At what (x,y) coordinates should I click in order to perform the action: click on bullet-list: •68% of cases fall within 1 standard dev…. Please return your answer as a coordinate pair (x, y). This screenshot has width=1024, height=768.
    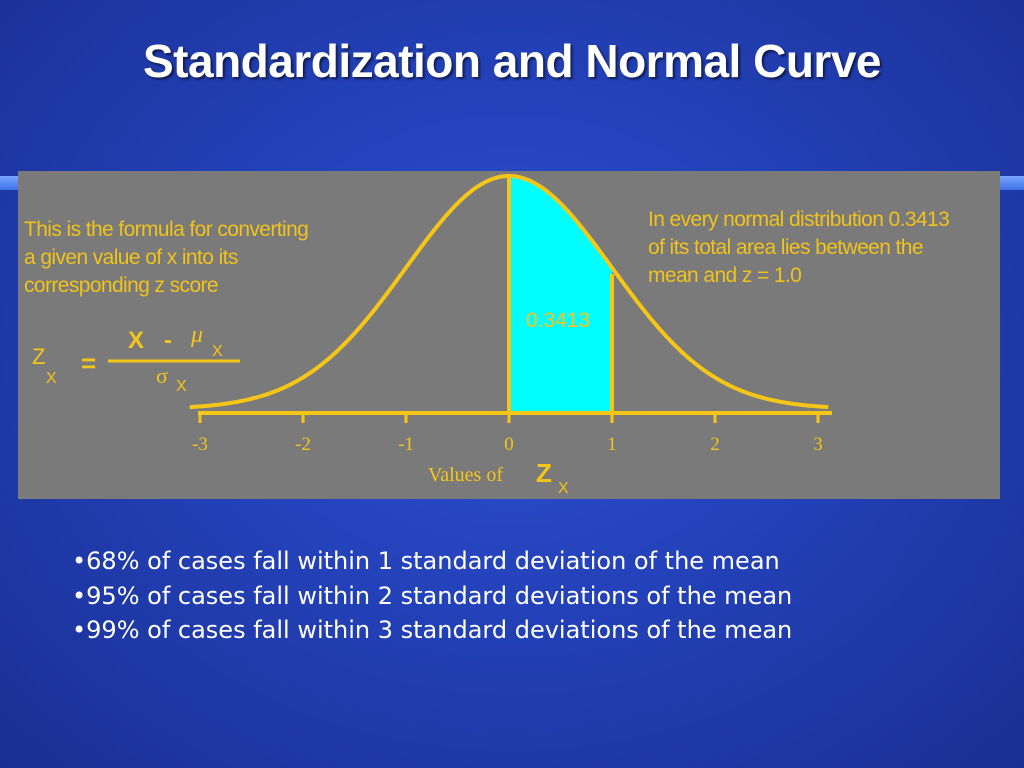
    Looking at the image, I should click on (522, 596).